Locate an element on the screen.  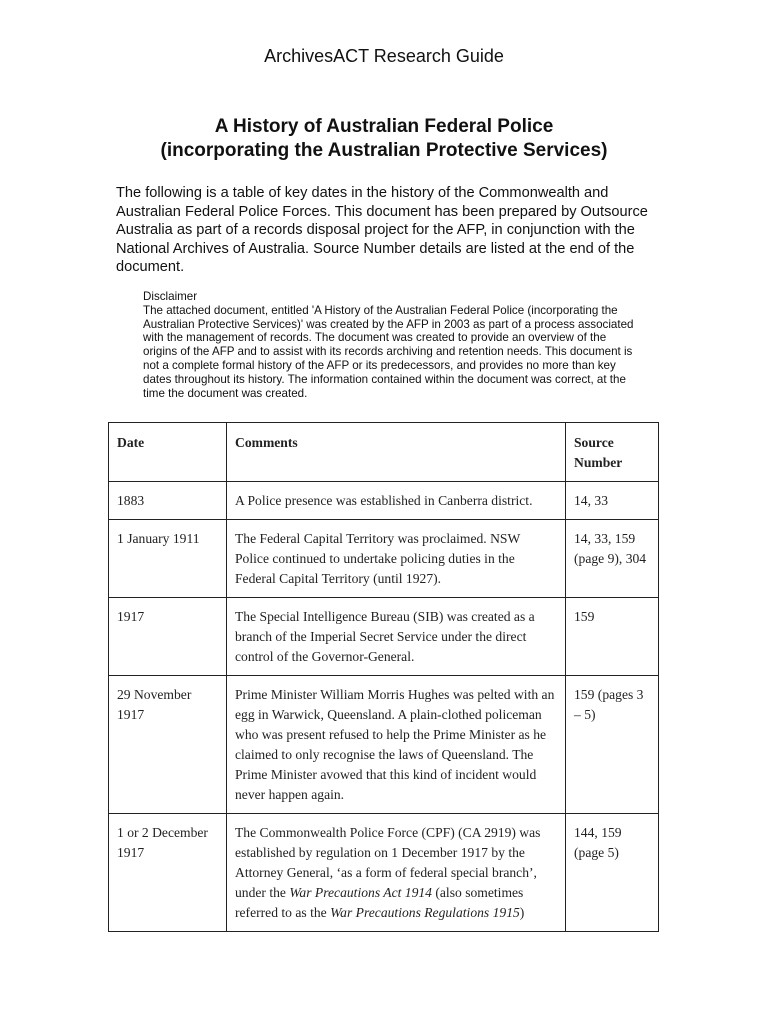
cell-source: 159 (pages 3 – 5) is located at coordinates (612, 744).